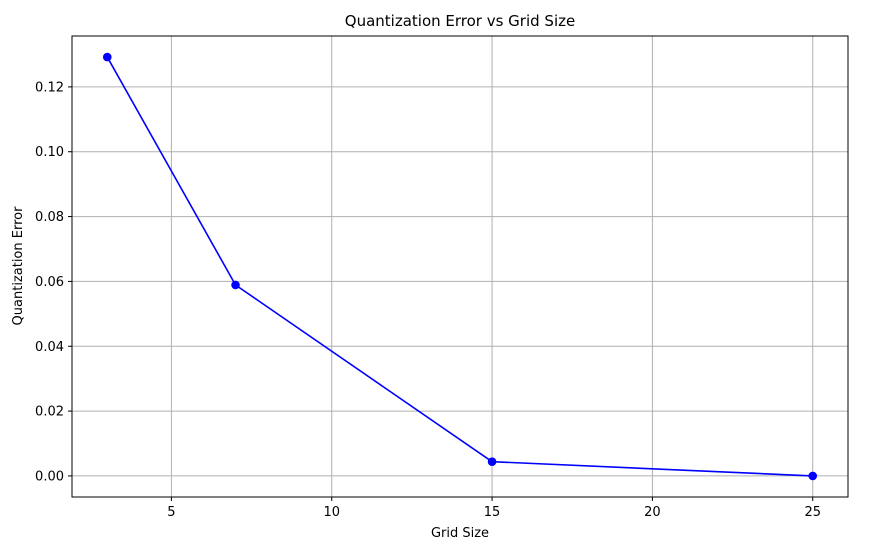  Describe the element at coordinates (331, 512) in the screenshot. I see `x-tick-label: 10` at that location.